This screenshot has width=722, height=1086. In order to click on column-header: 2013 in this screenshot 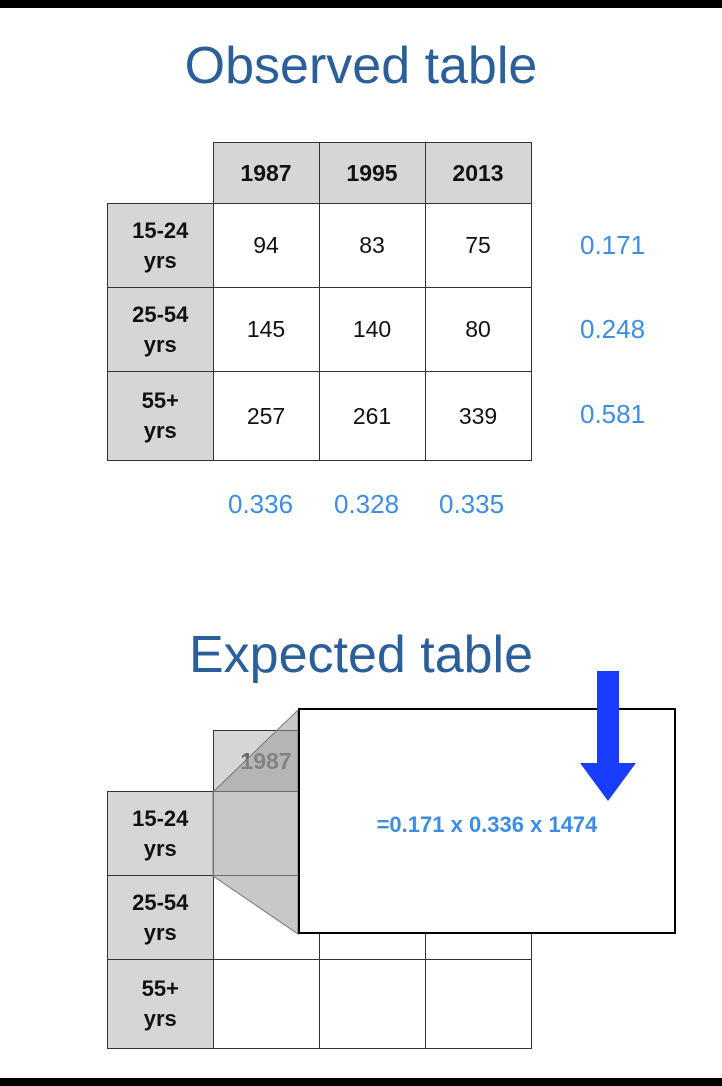, I will do `click(478, 173)`.